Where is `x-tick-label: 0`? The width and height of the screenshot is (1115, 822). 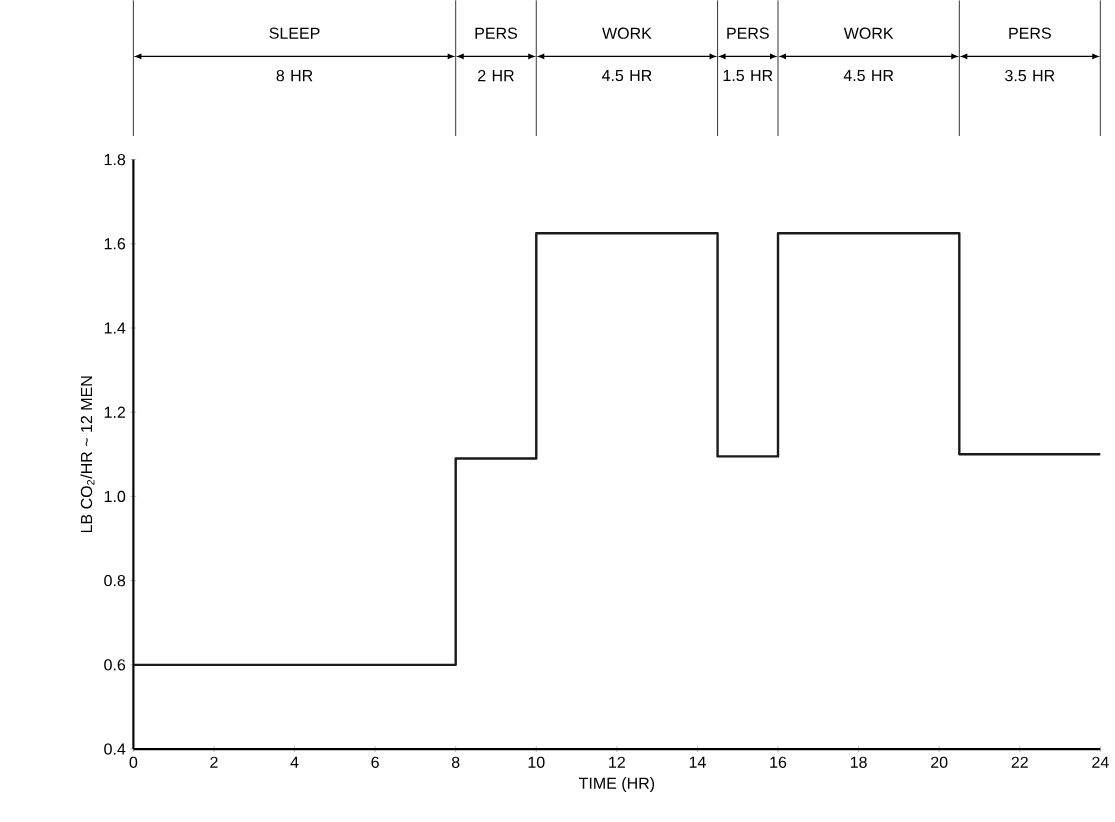
x-tick-label: 0 is located at coordinates (133, 762).